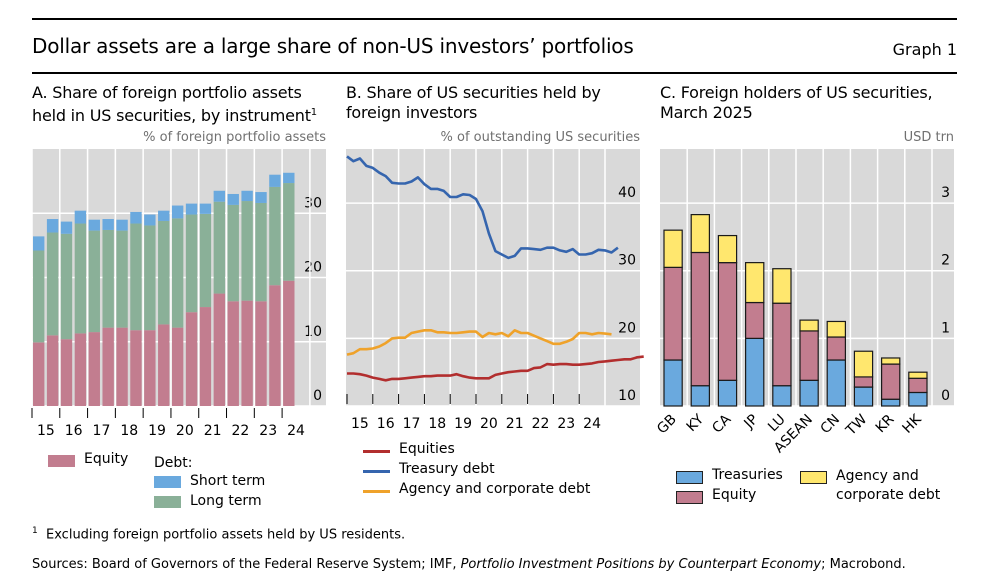 The height and width of the screenshot is (586, 1004). What do you see at coordinates (856, 425) in the screenshot?
I see `panel-c-xtick-label: TW` at bounding box center [856, 425].